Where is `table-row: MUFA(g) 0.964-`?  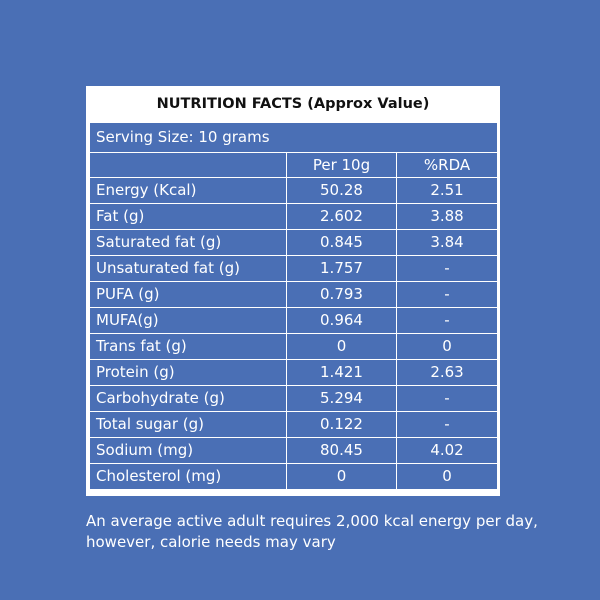
table-row: MUFA(g) 0.964- is located at coordinates (294, 320).